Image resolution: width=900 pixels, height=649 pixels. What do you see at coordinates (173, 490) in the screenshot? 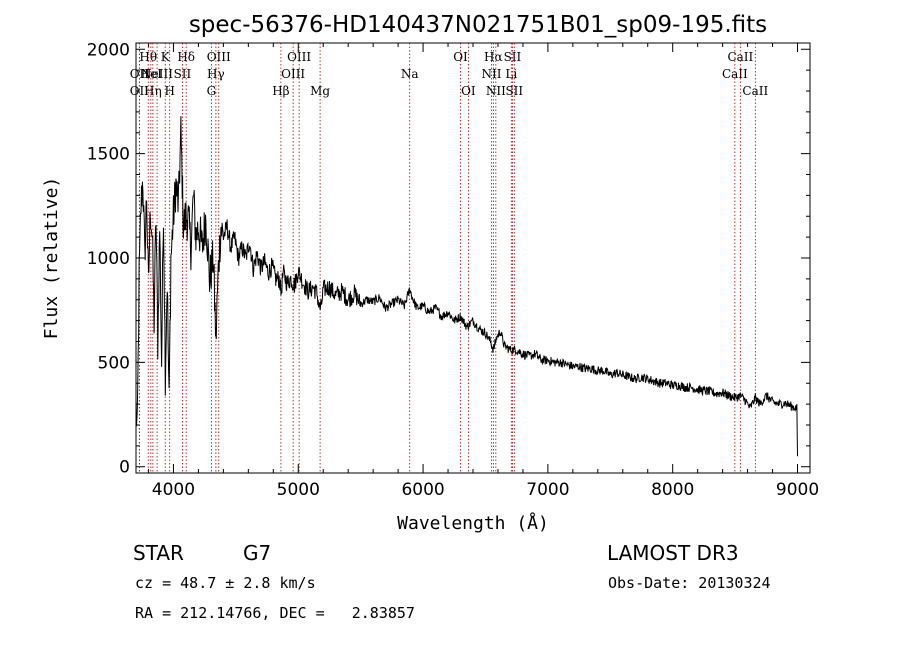
I see `x-tick-label: 4000` at bounding box center [173, 490].